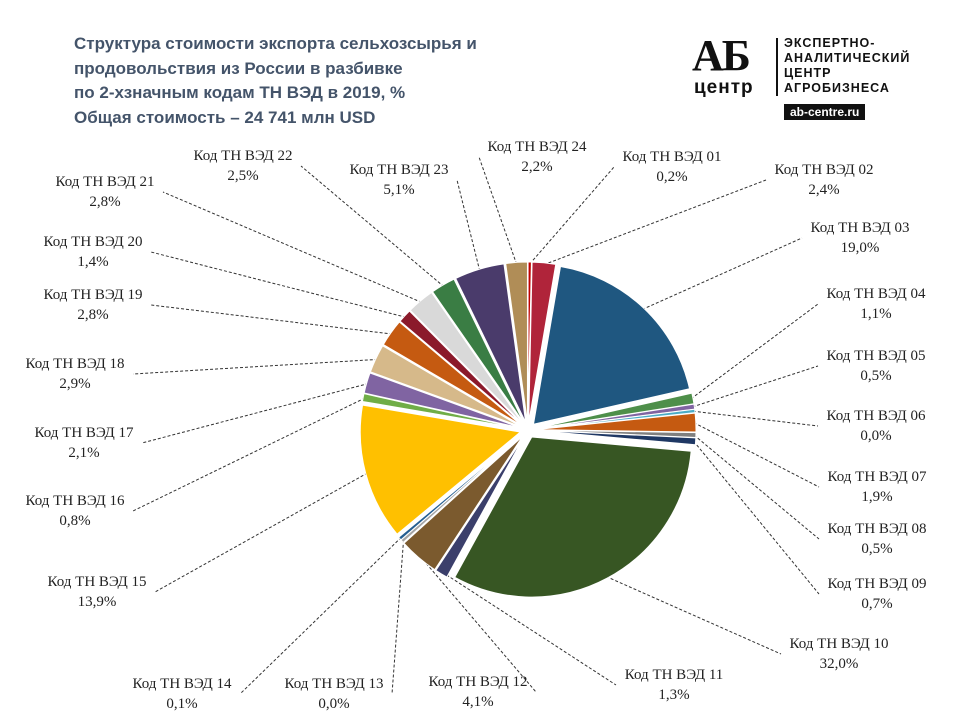 This screenshot has height=720, width=960. What do you see at coordinates (242, 156) in the screenshot?
I see `slice-label-22: Код ТН ВЭД 22` at bounding box center [242, 156].